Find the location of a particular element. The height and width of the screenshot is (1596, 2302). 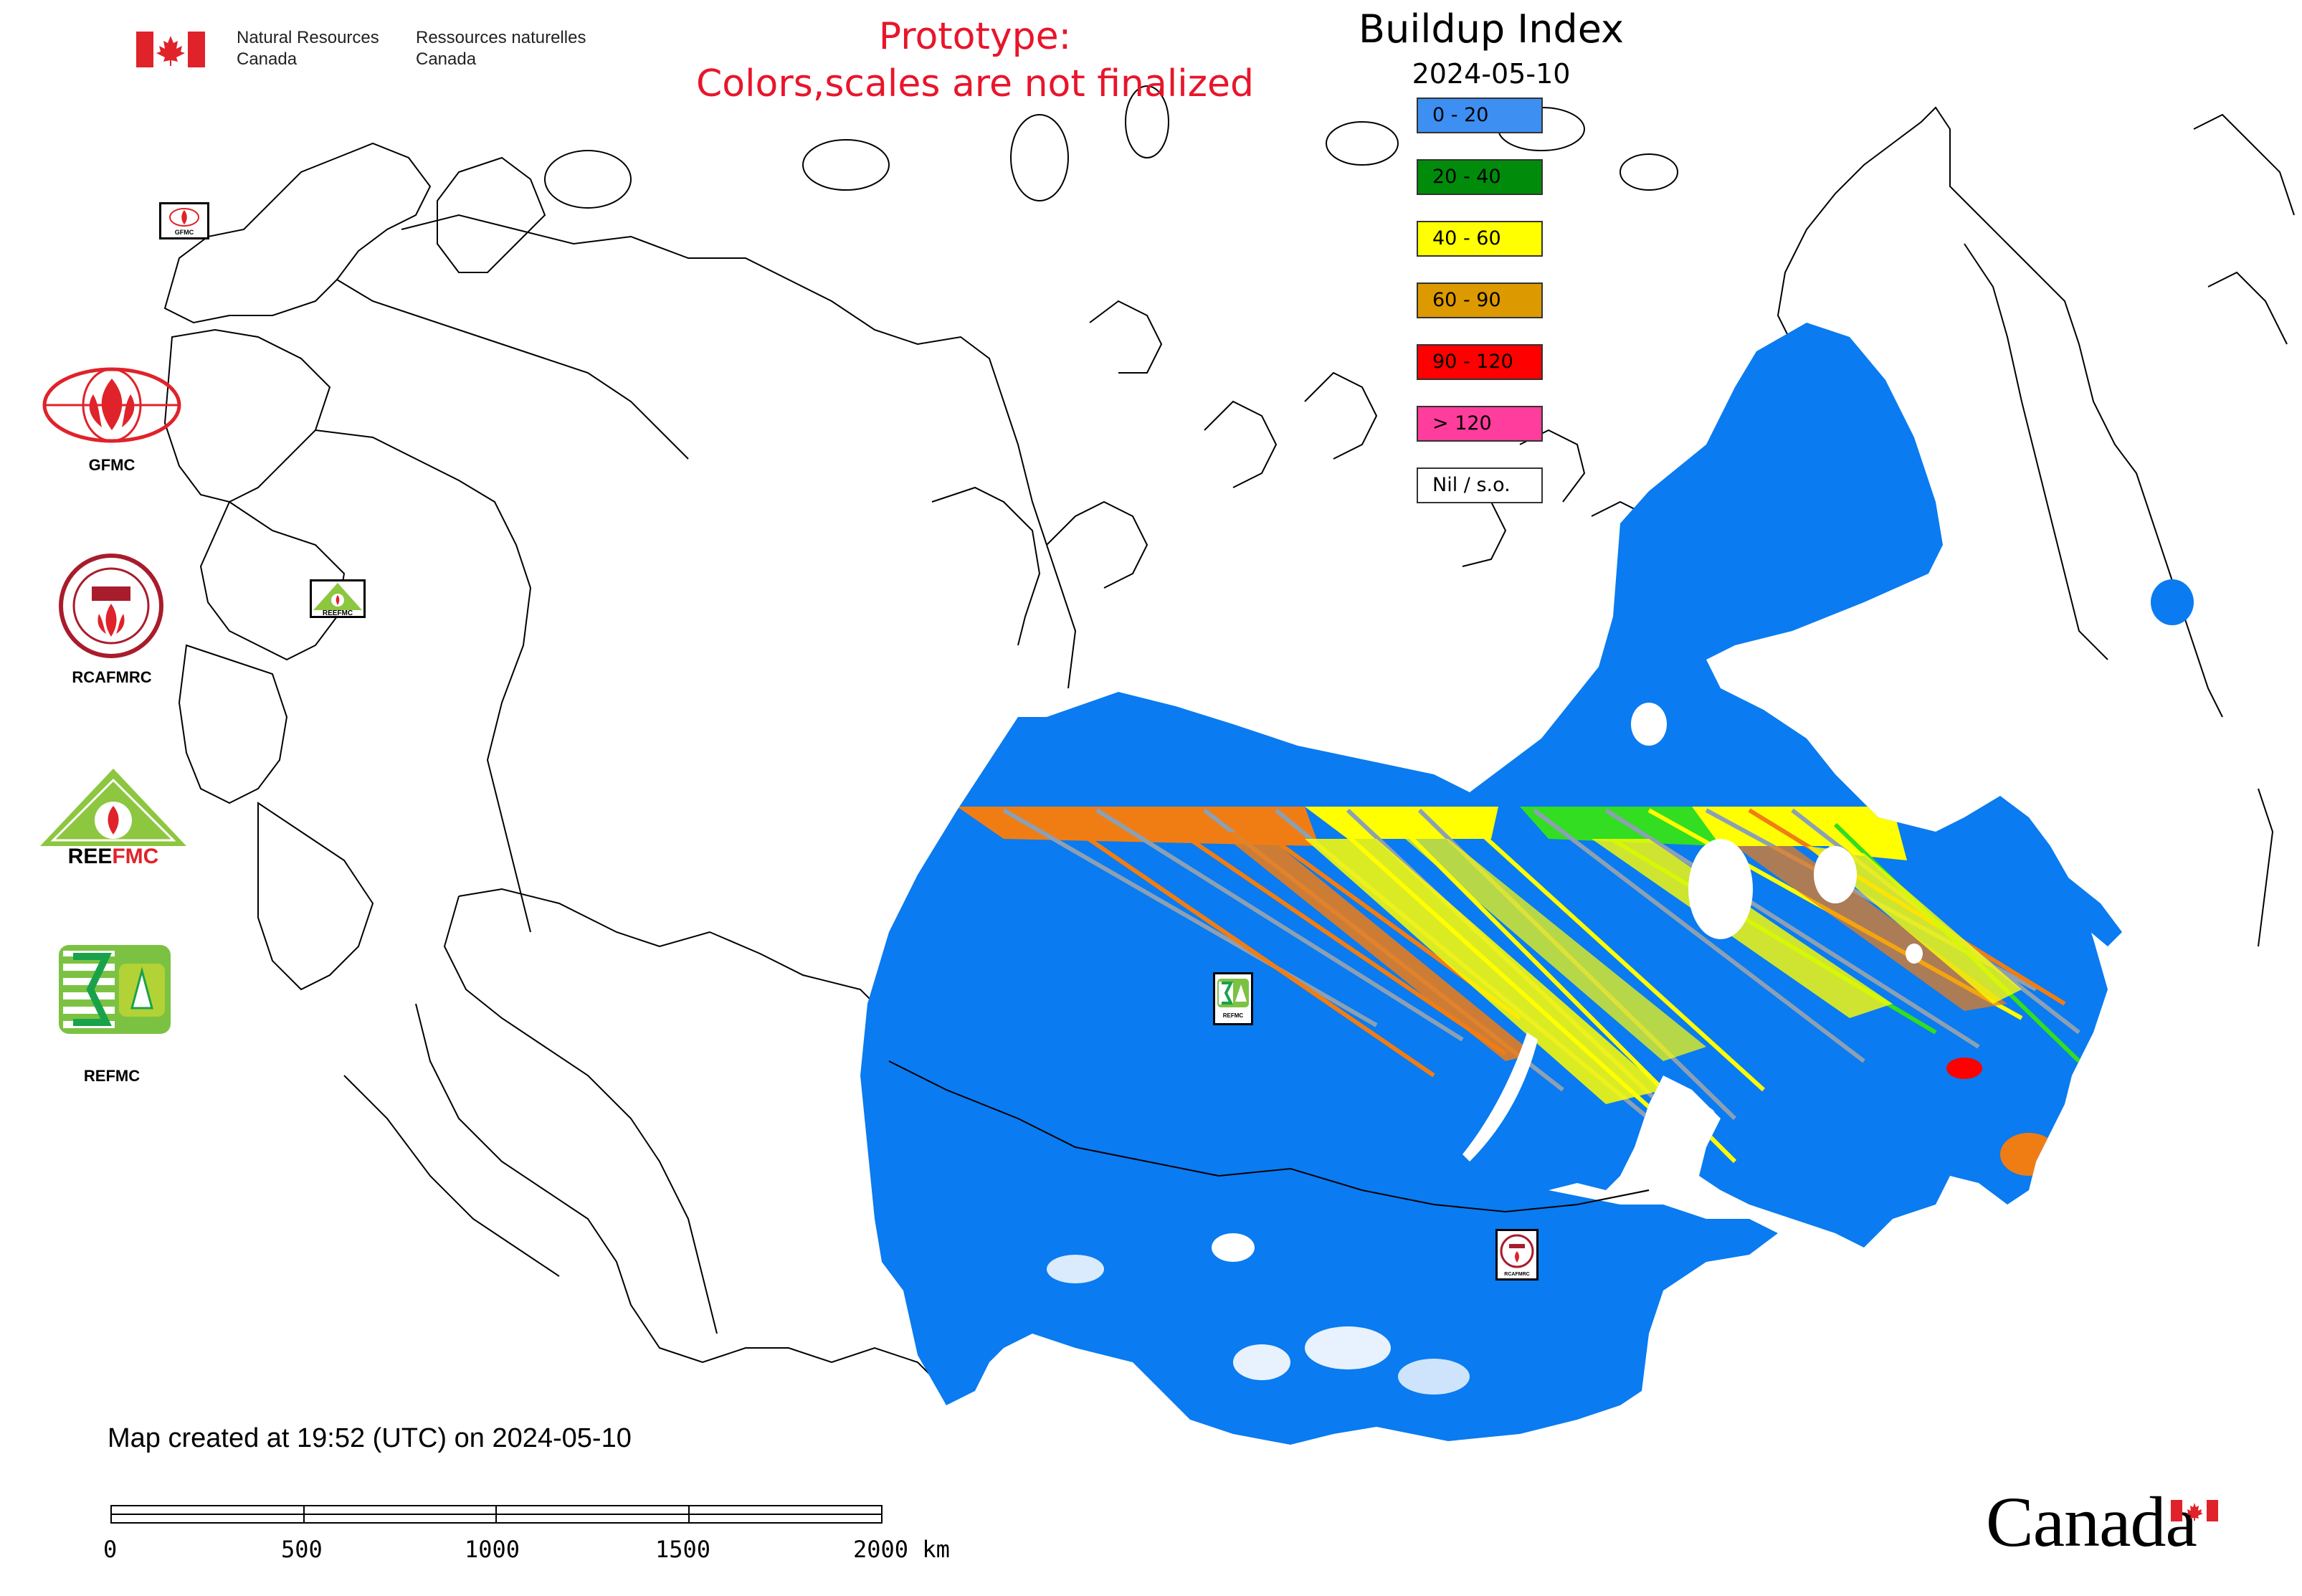

agency-label-refmc: REFMC is located at coordinates (112, 1076).